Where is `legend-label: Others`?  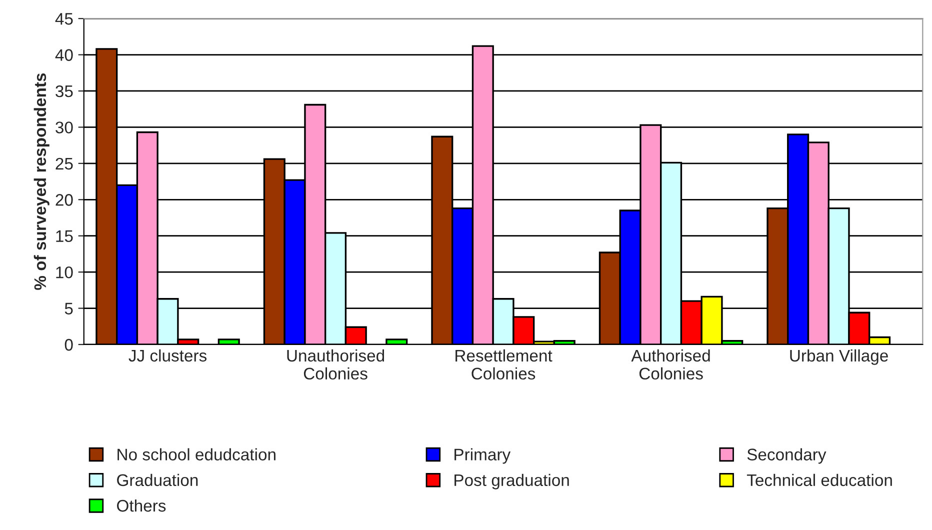 legend-label: Others is located at coordinates (141, 505).